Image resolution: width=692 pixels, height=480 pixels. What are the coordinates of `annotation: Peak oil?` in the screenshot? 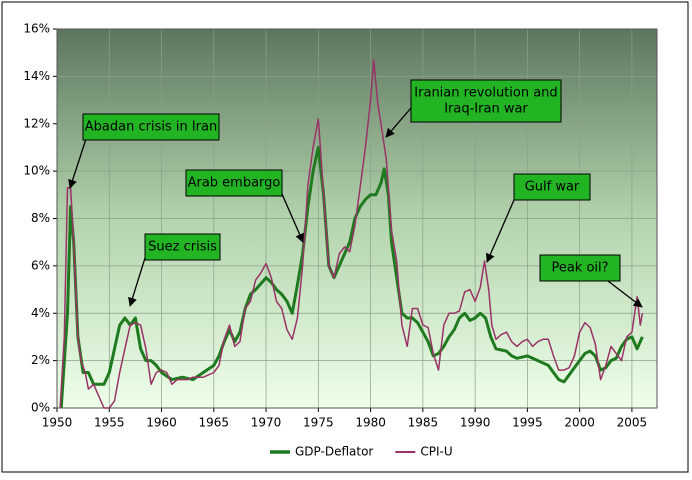 It's located at (591, 281).